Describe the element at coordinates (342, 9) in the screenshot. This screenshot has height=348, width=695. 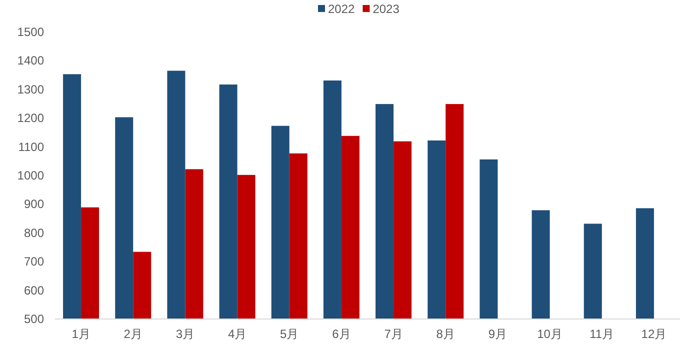
I see `legend-label: 2022` at that location.